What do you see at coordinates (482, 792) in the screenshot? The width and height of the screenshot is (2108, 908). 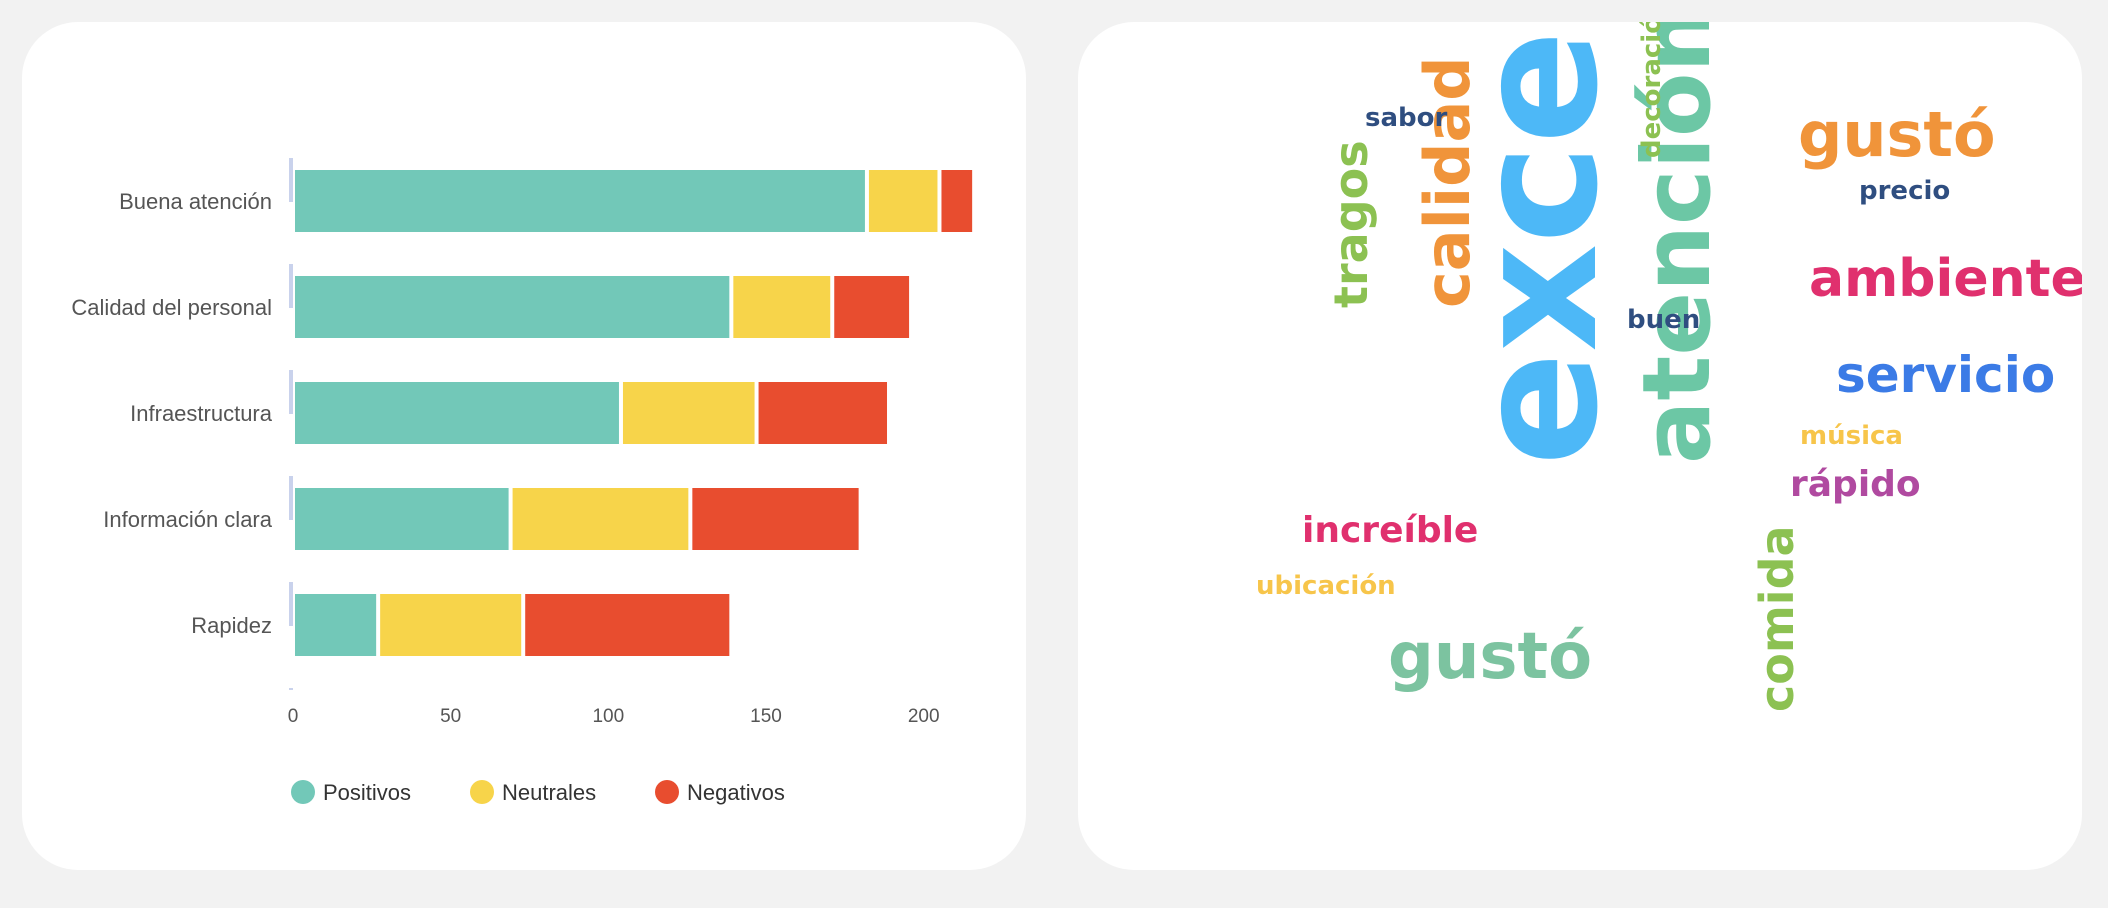 I see `legend-swatch-neutrales` at bounding box center [482, 792].